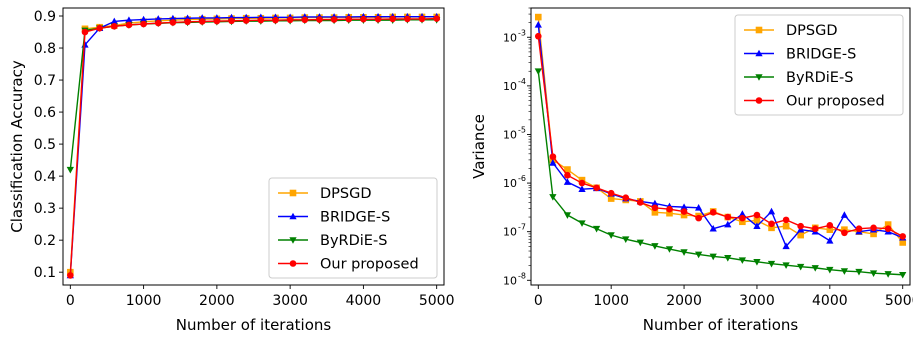 This screenshot has width=913, height=338. What do you see at coordinates (437, 301) in the screenshot?
I see `x-tick-label: 5000` at bounding box center [437, 301].